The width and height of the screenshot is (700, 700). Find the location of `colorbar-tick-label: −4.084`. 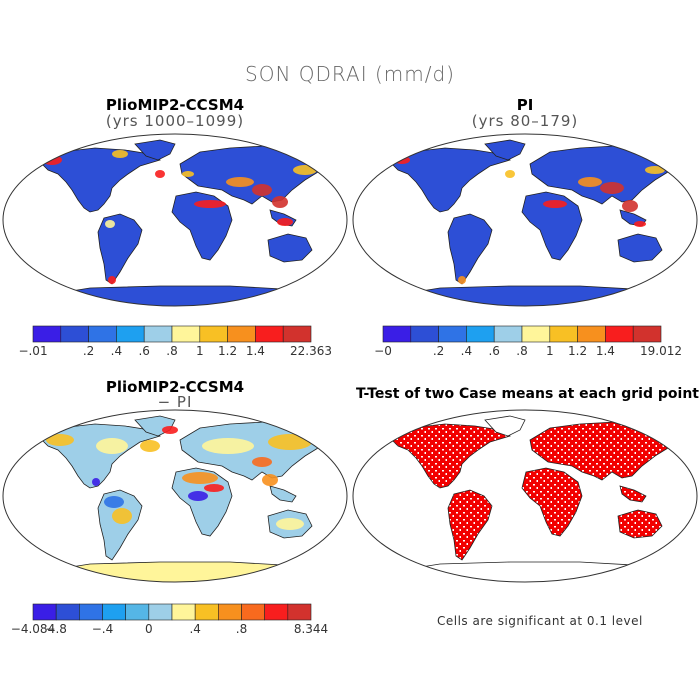

colorbar-tick-label: −4.084 is located at coordinates (33, 629).